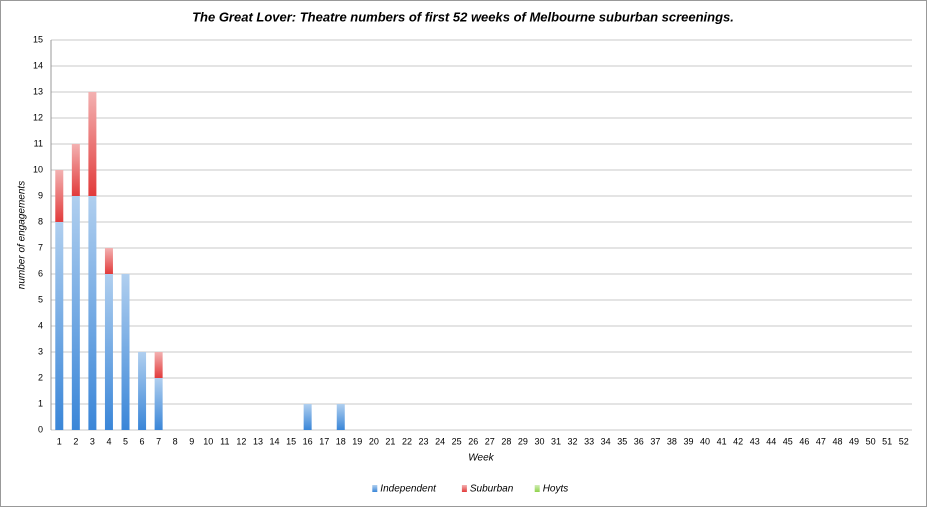  Describe the element at coordinates (40, 273) in the screenshot. I see `y-tick-label: 6` at that location.